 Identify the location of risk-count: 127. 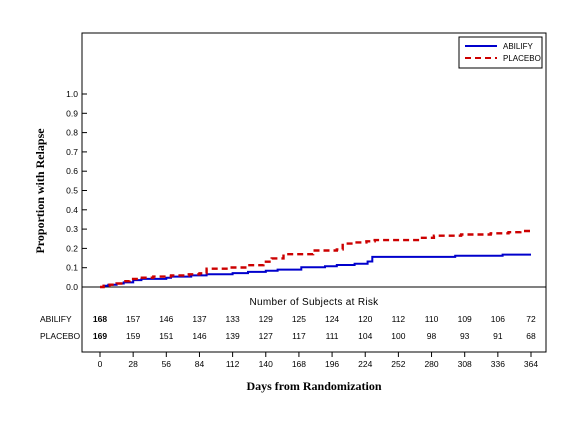
(266, 336).